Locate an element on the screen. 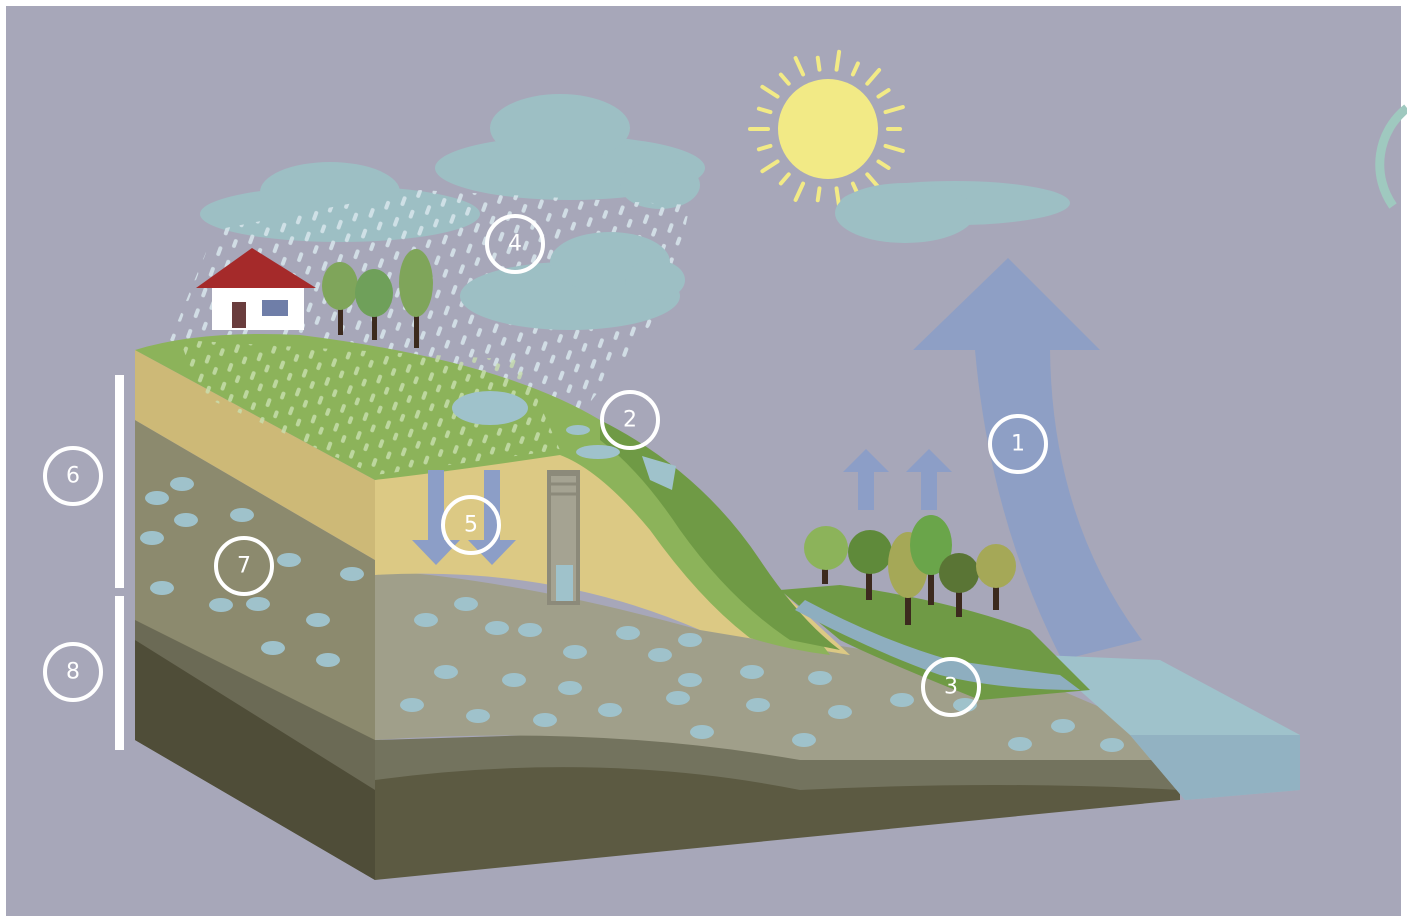 The image size is (1407, 920). label-6: 6 is located at coordinates (73, 476).